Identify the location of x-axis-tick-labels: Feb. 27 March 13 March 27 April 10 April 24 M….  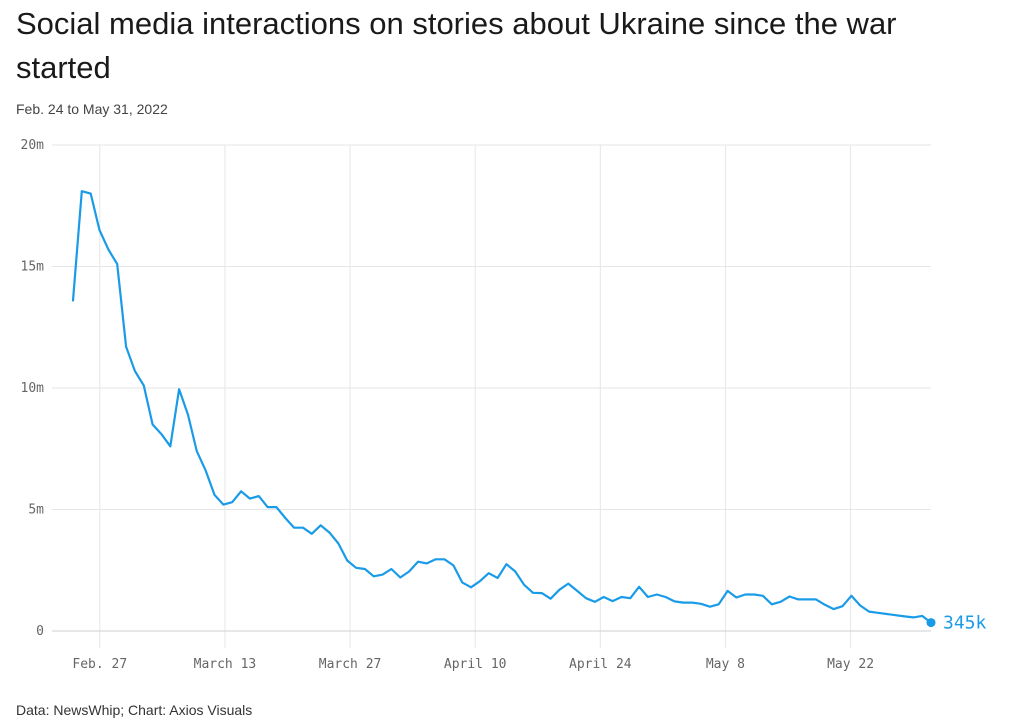
(473, 664).